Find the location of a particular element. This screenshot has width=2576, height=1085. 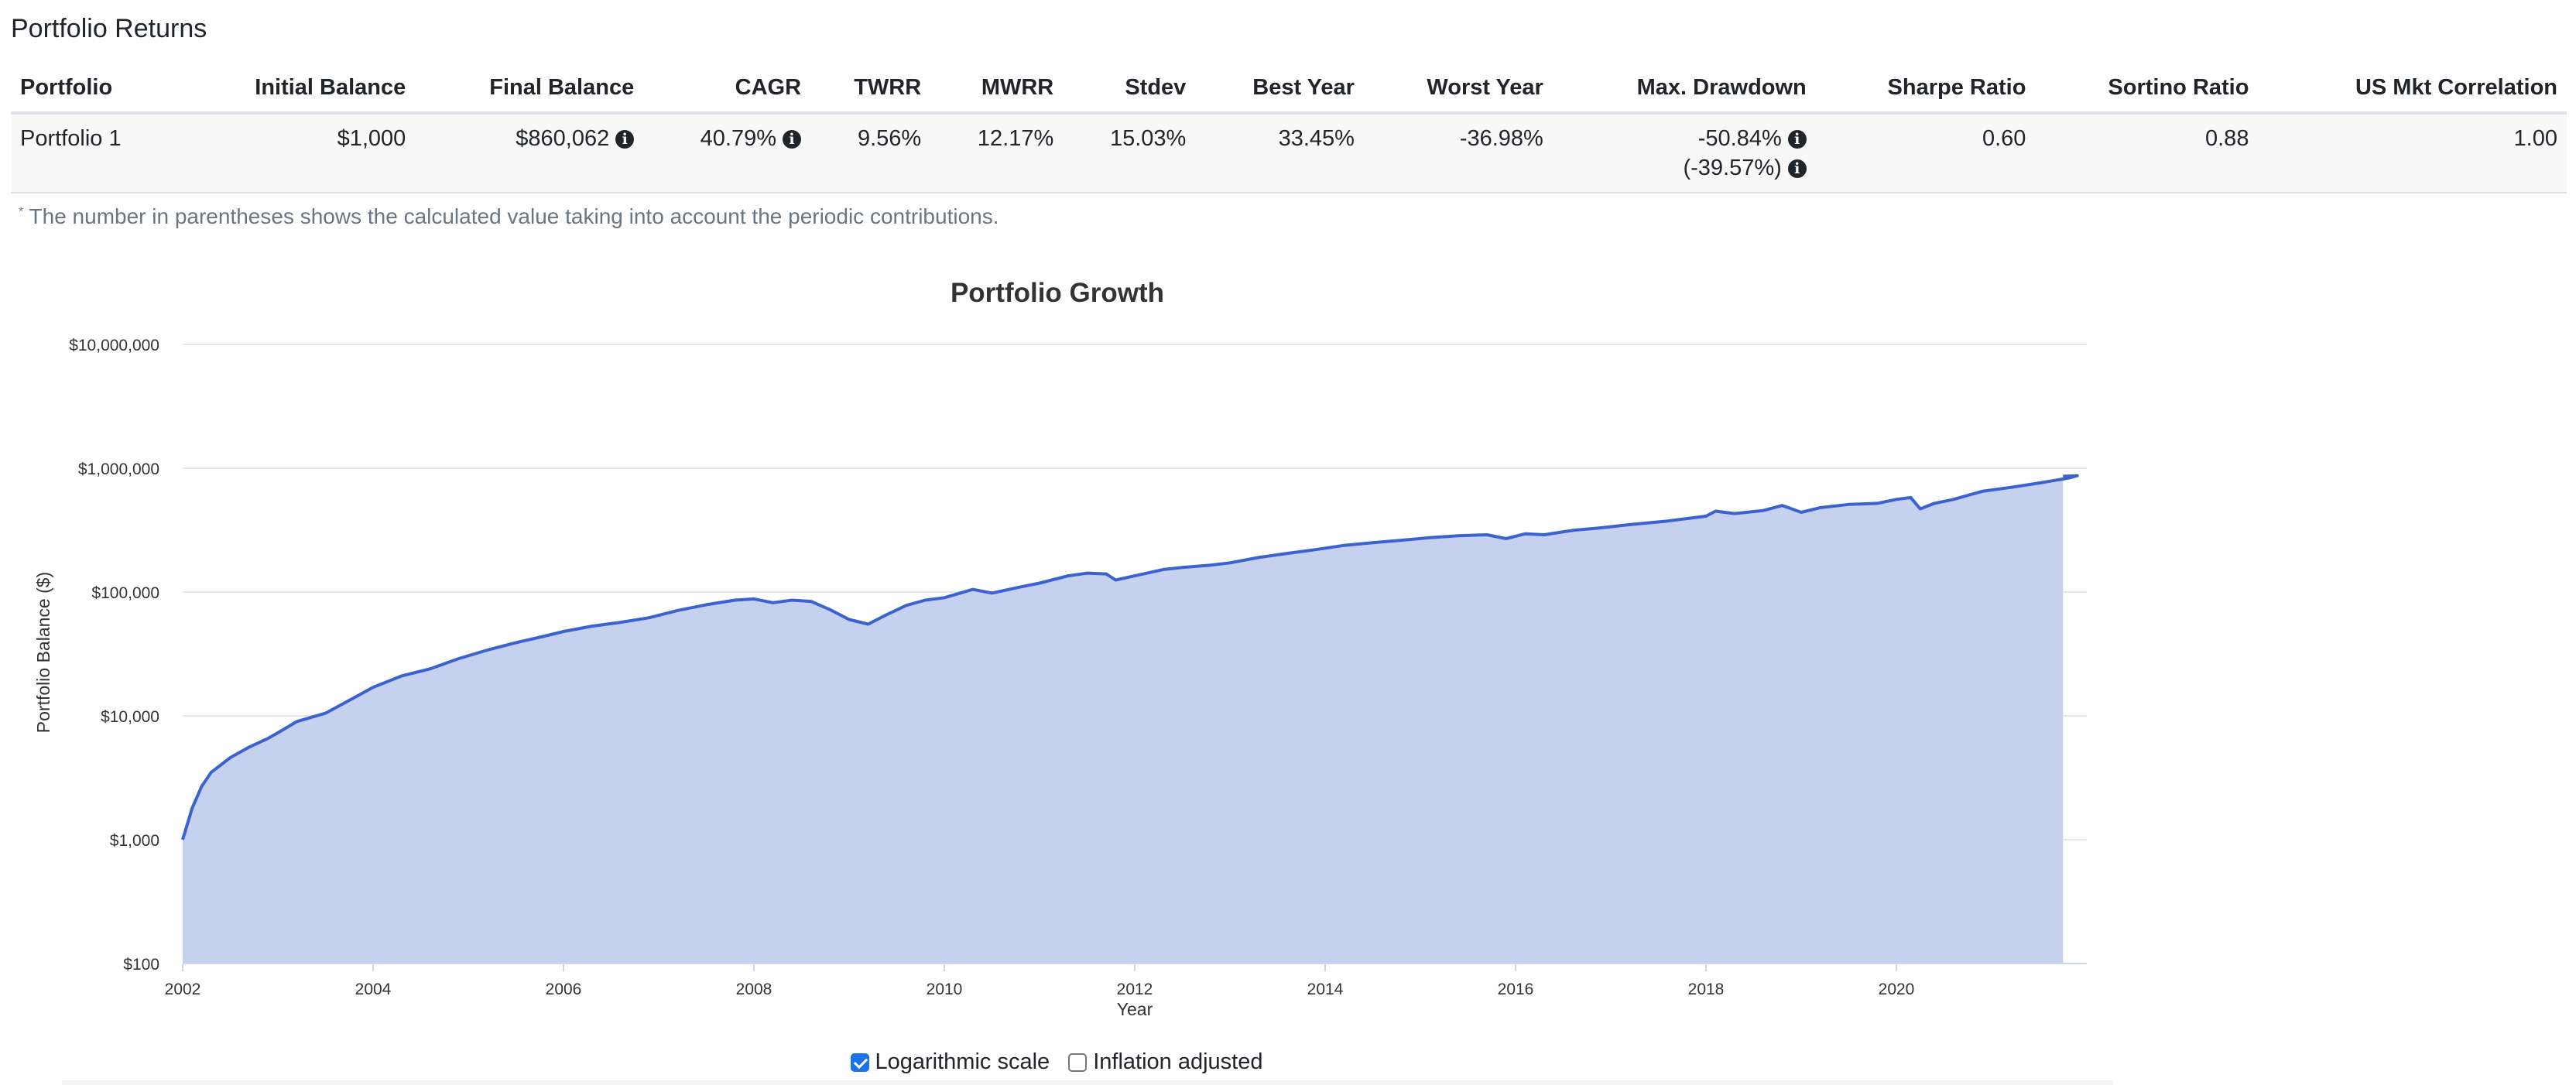

y-tick-label: $100,000 is located at coordinates (125, 593).